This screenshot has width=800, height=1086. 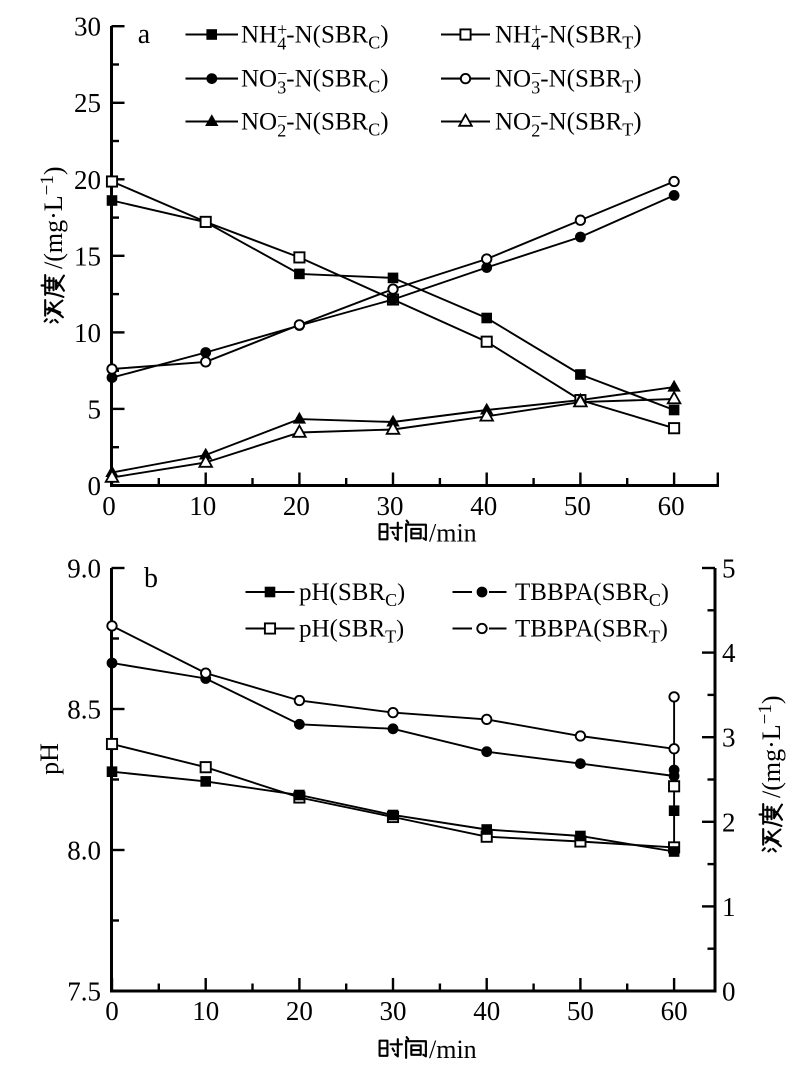 I want to click on svg-text: a, so click(x=144, y=34).